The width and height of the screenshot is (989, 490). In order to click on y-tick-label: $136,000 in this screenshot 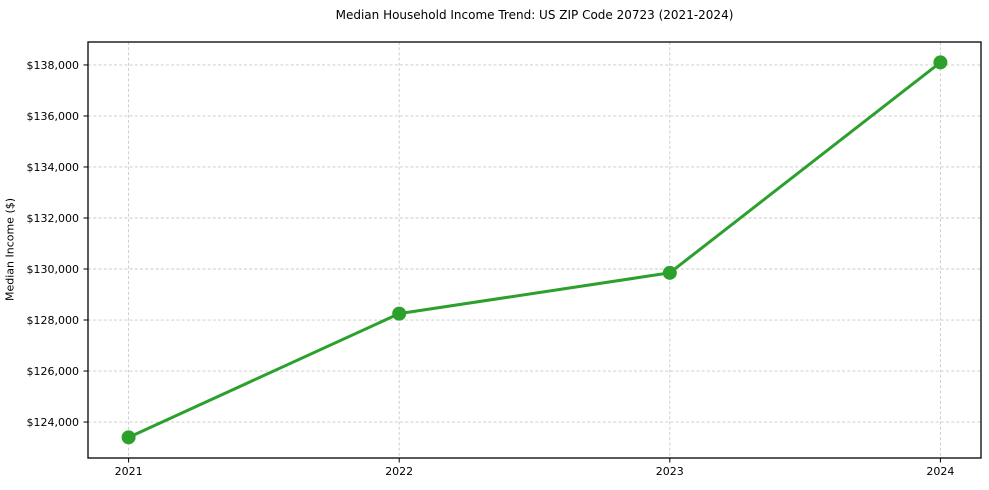, I will do `click(53, 116)`.